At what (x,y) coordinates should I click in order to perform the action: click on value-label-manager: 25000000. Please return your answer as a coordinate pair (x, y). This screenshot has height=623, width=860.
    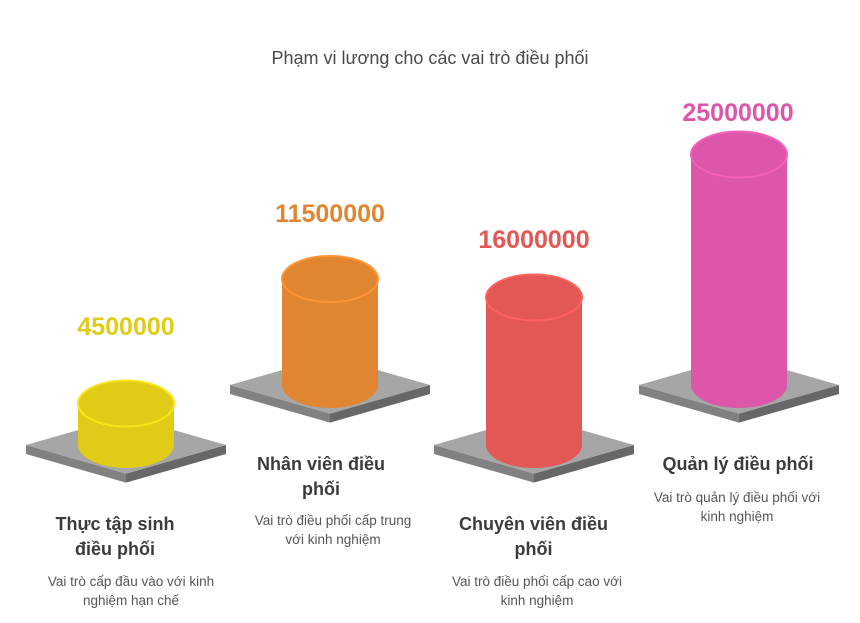
    Looking at the image, I should click on (738, 113).